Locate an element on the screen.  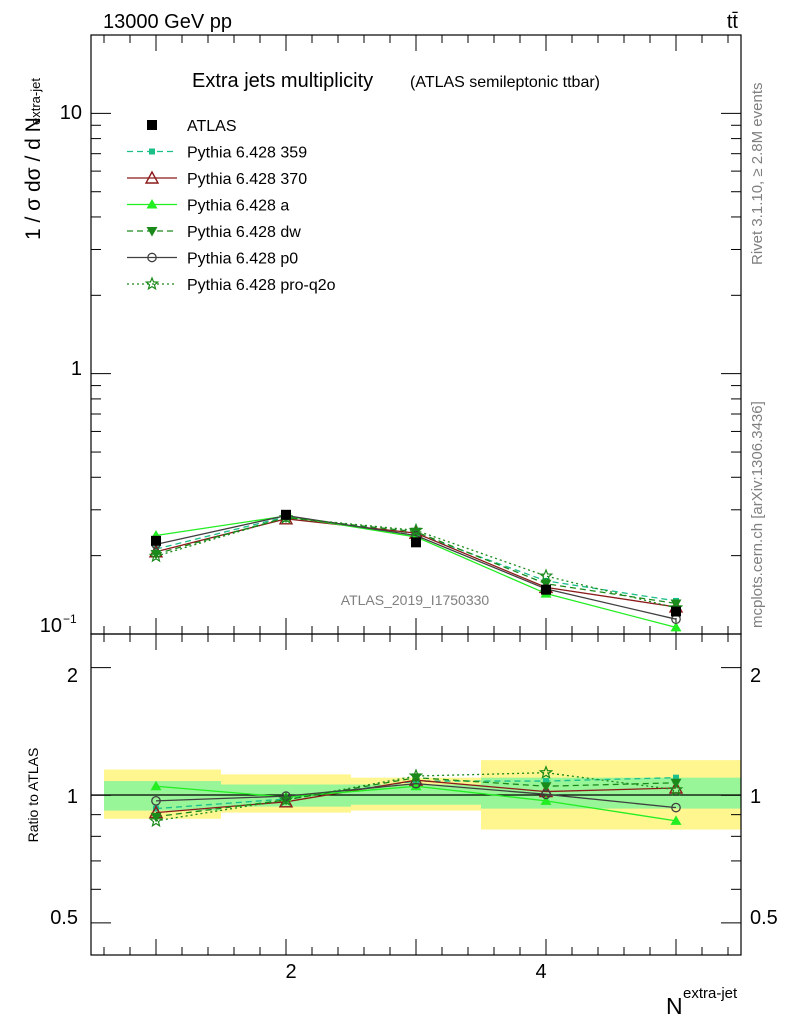
legend-entry-pythia-6-428-p0: Pythia 6.428 p0 is located at coordinates (212, 259).